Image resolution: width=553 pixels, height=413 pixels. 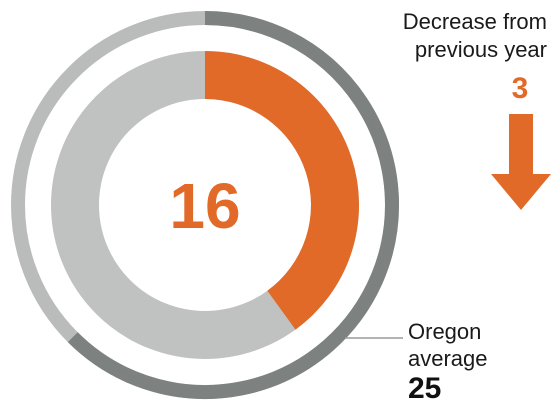 What do you see at coordinates (520, 88) in the screenshot?
I see `change-value: 3` at bounding box center [520, 88].